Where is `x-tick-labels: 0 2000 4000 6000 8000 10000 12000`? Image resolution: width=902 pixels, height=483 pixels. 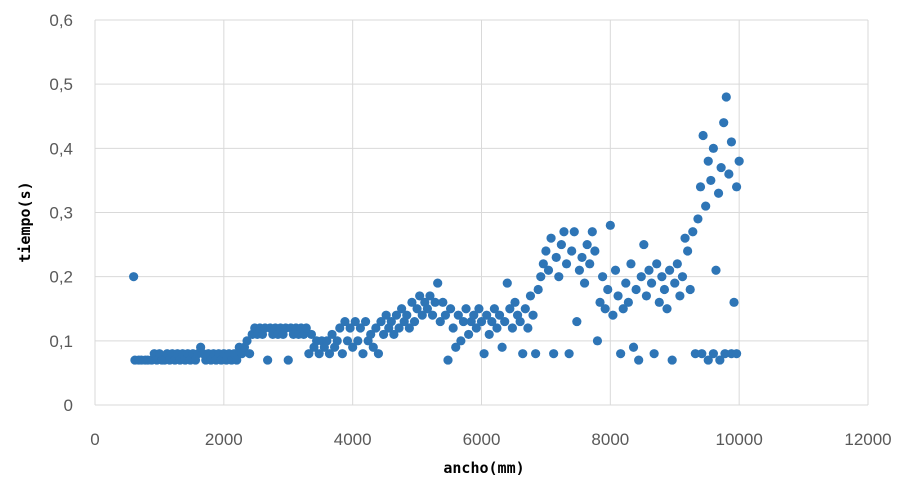 x-tick-labels: 0 2000 4000 6000 8000 10000 12000 is located at coordinates (490, 439).